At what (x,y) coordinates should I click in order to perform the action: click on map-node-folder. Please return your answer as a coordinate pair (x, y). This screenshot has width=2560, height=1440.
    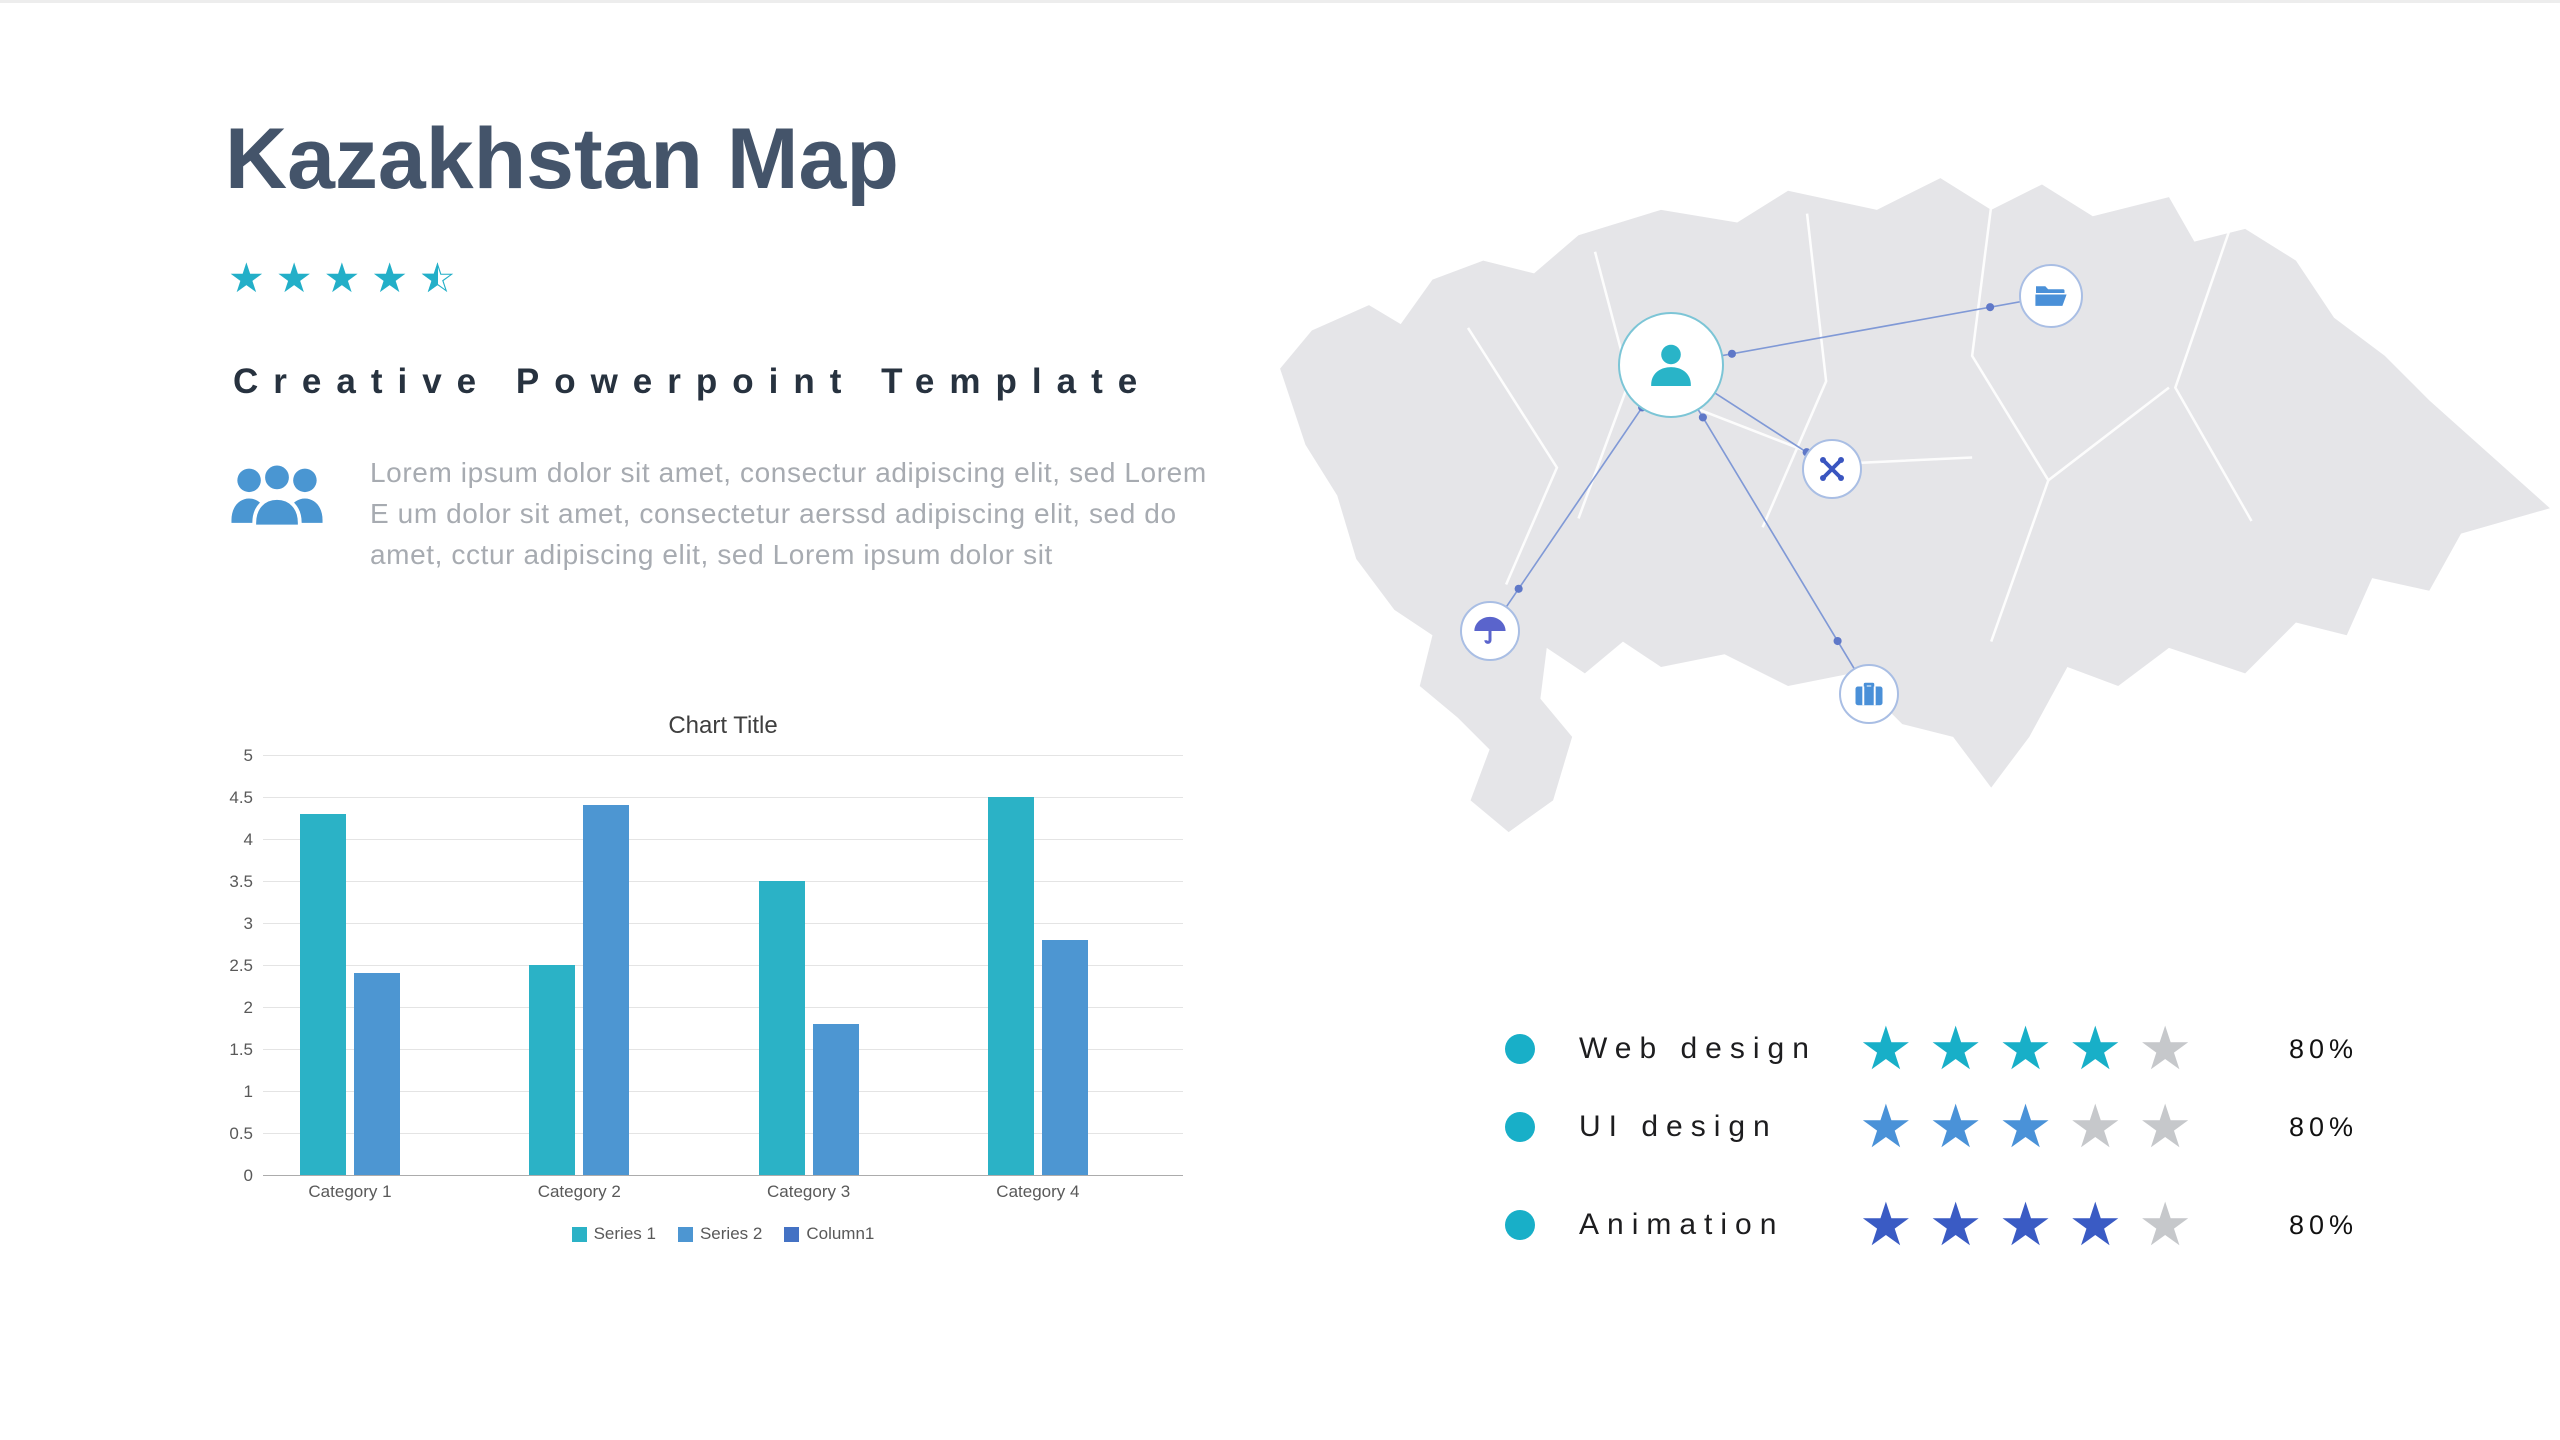
    Looking at the image, I should click on (2050, 296).